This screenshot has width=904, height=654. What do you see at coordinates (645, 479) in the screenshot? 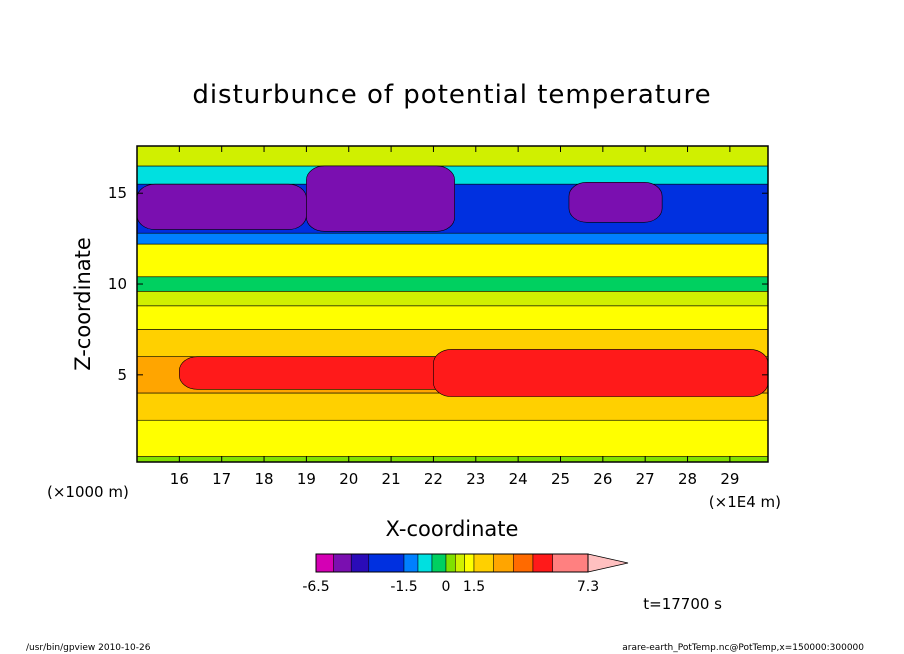
I see `x-tick-label-27: 27` at bounding box center [645, 479].